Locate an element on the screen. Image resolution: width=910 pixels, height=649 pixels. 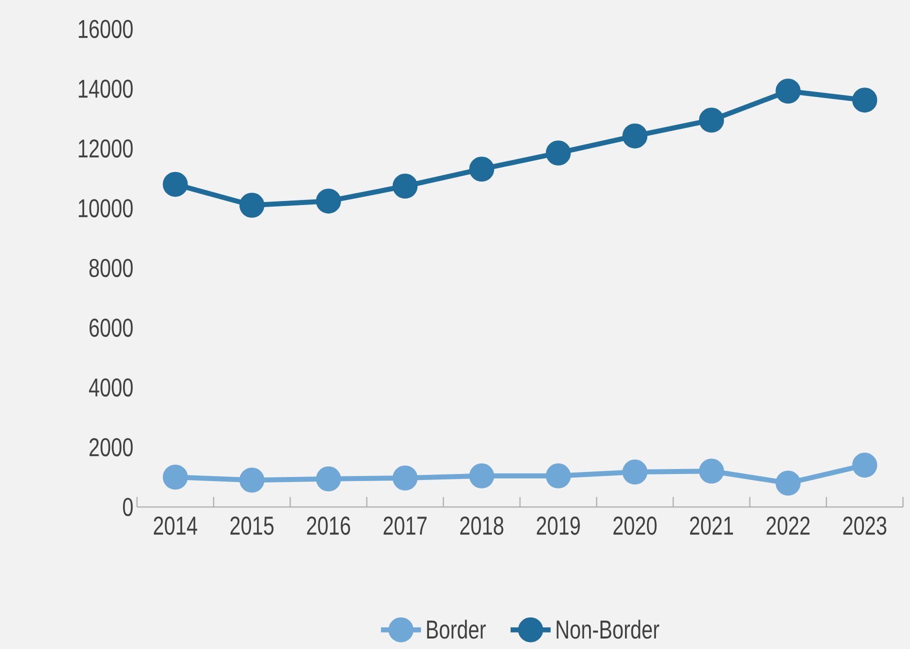
y-tick-label: 0 is located at coordinates (128, 507).